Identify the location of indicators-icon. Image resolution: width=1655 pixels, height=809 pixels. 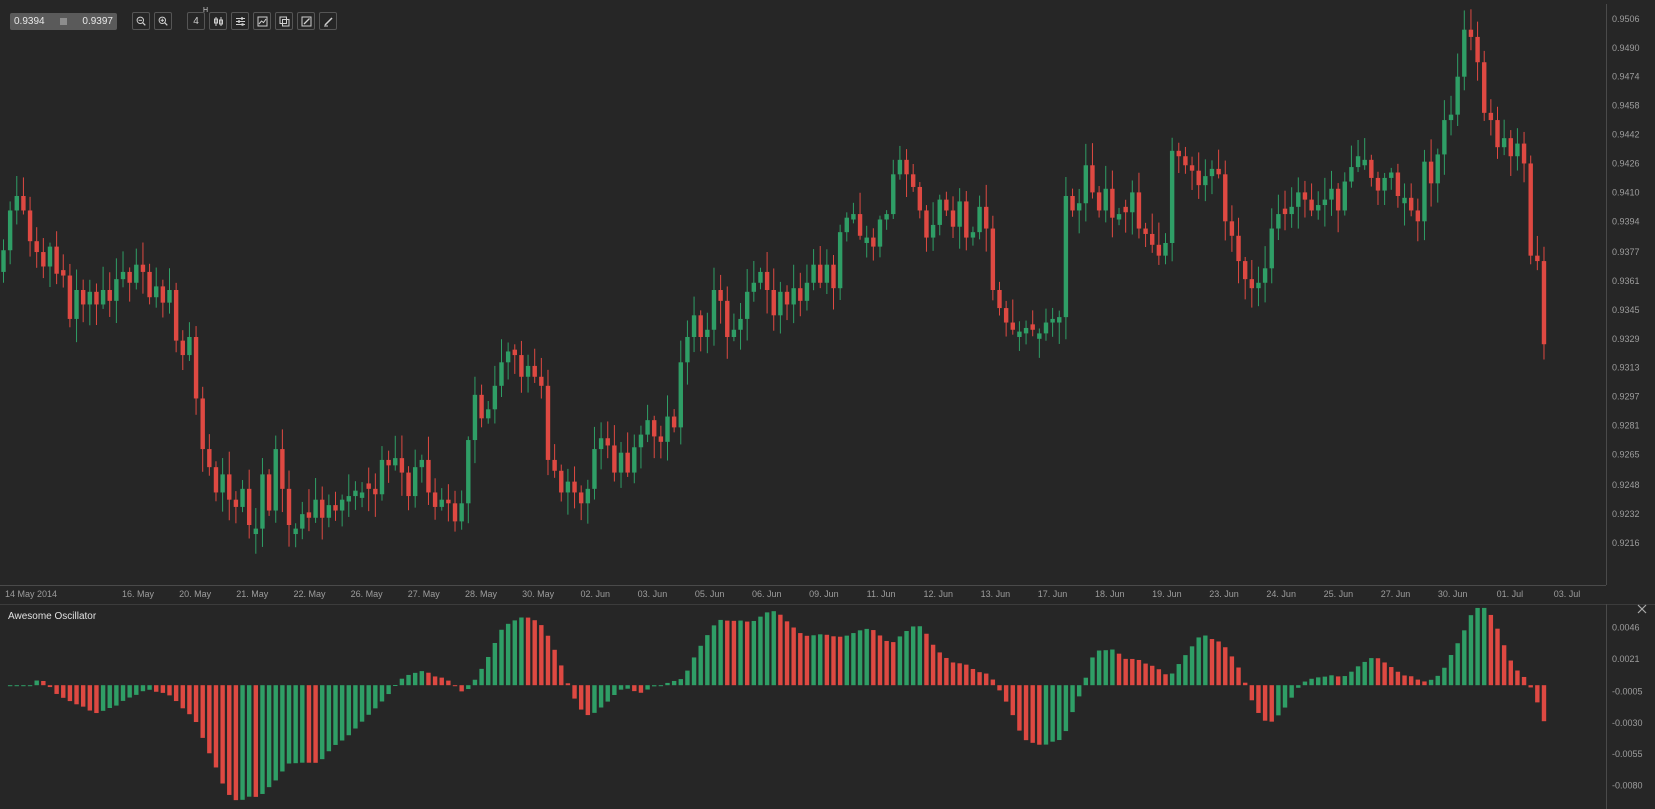
(240, 21).